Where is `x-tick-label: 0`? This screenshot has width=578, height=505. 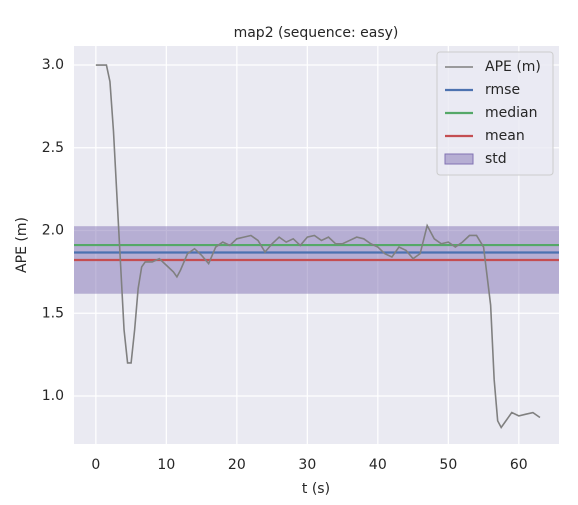 x-tick-label: 0 is located at coordinates (95, 465).